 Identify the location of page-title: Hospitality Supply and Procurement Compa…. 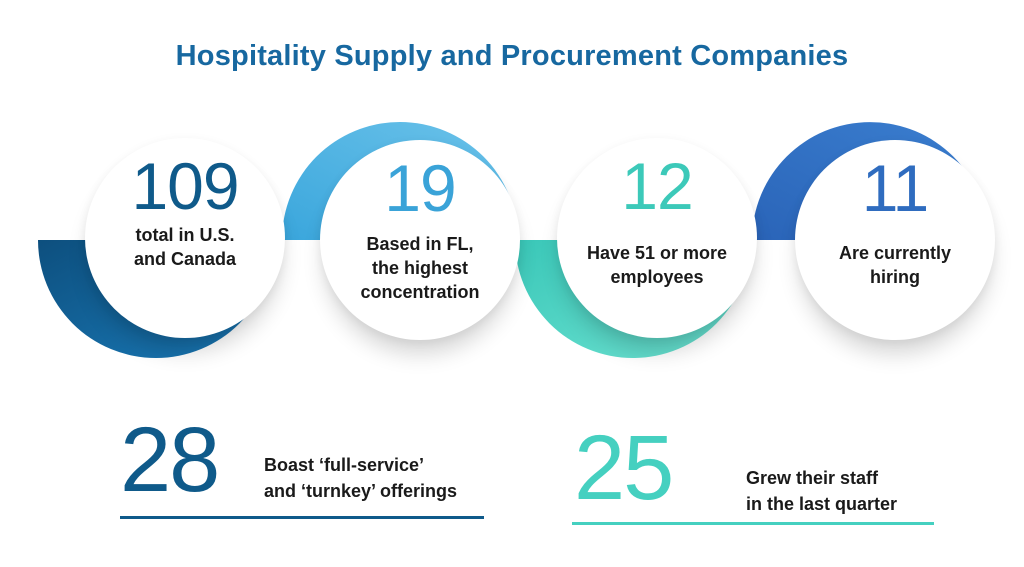
(512, 56).